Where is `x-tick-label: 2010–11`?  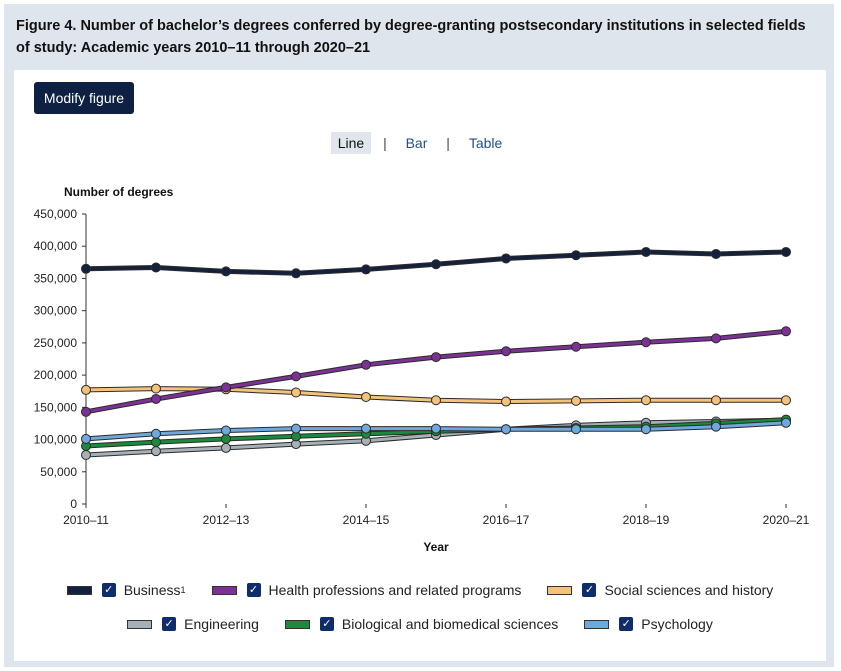 x-tick-label: 2010–11 is located at coordinates (86, 520).